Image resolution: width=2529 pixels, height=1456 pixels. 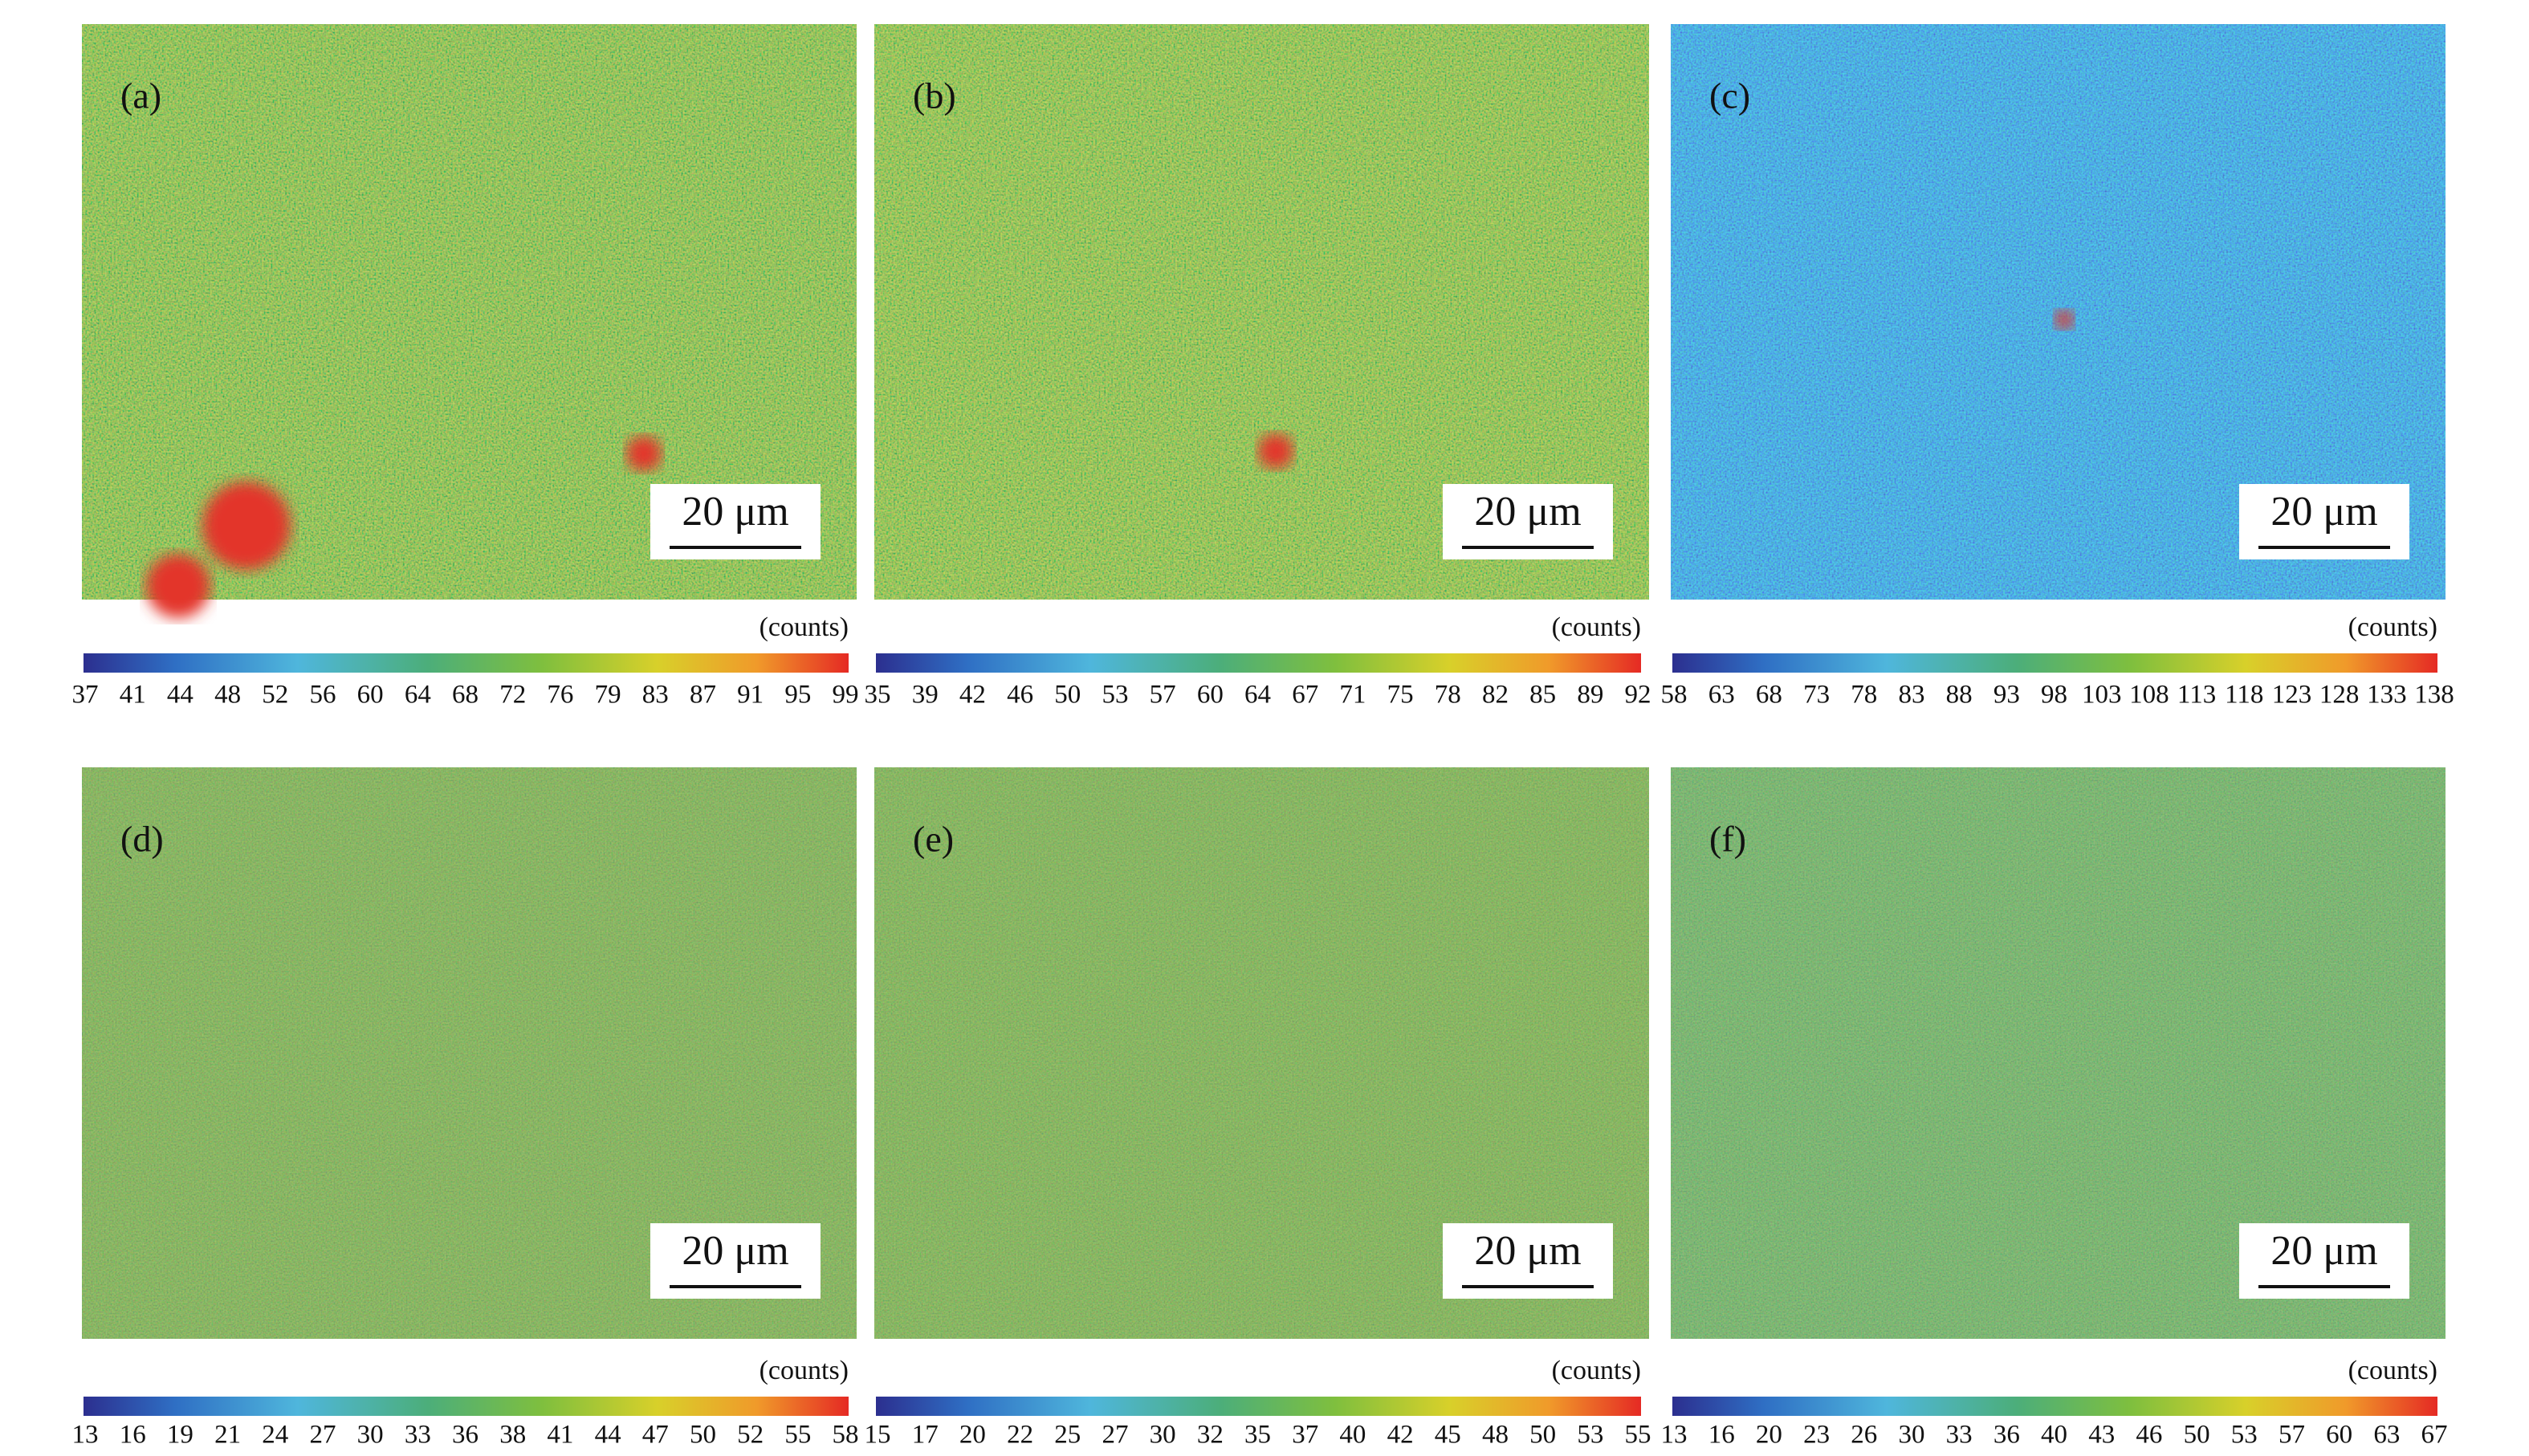 I want to click on colorbar-tick-label: 78, so click(x=1864, y=695).